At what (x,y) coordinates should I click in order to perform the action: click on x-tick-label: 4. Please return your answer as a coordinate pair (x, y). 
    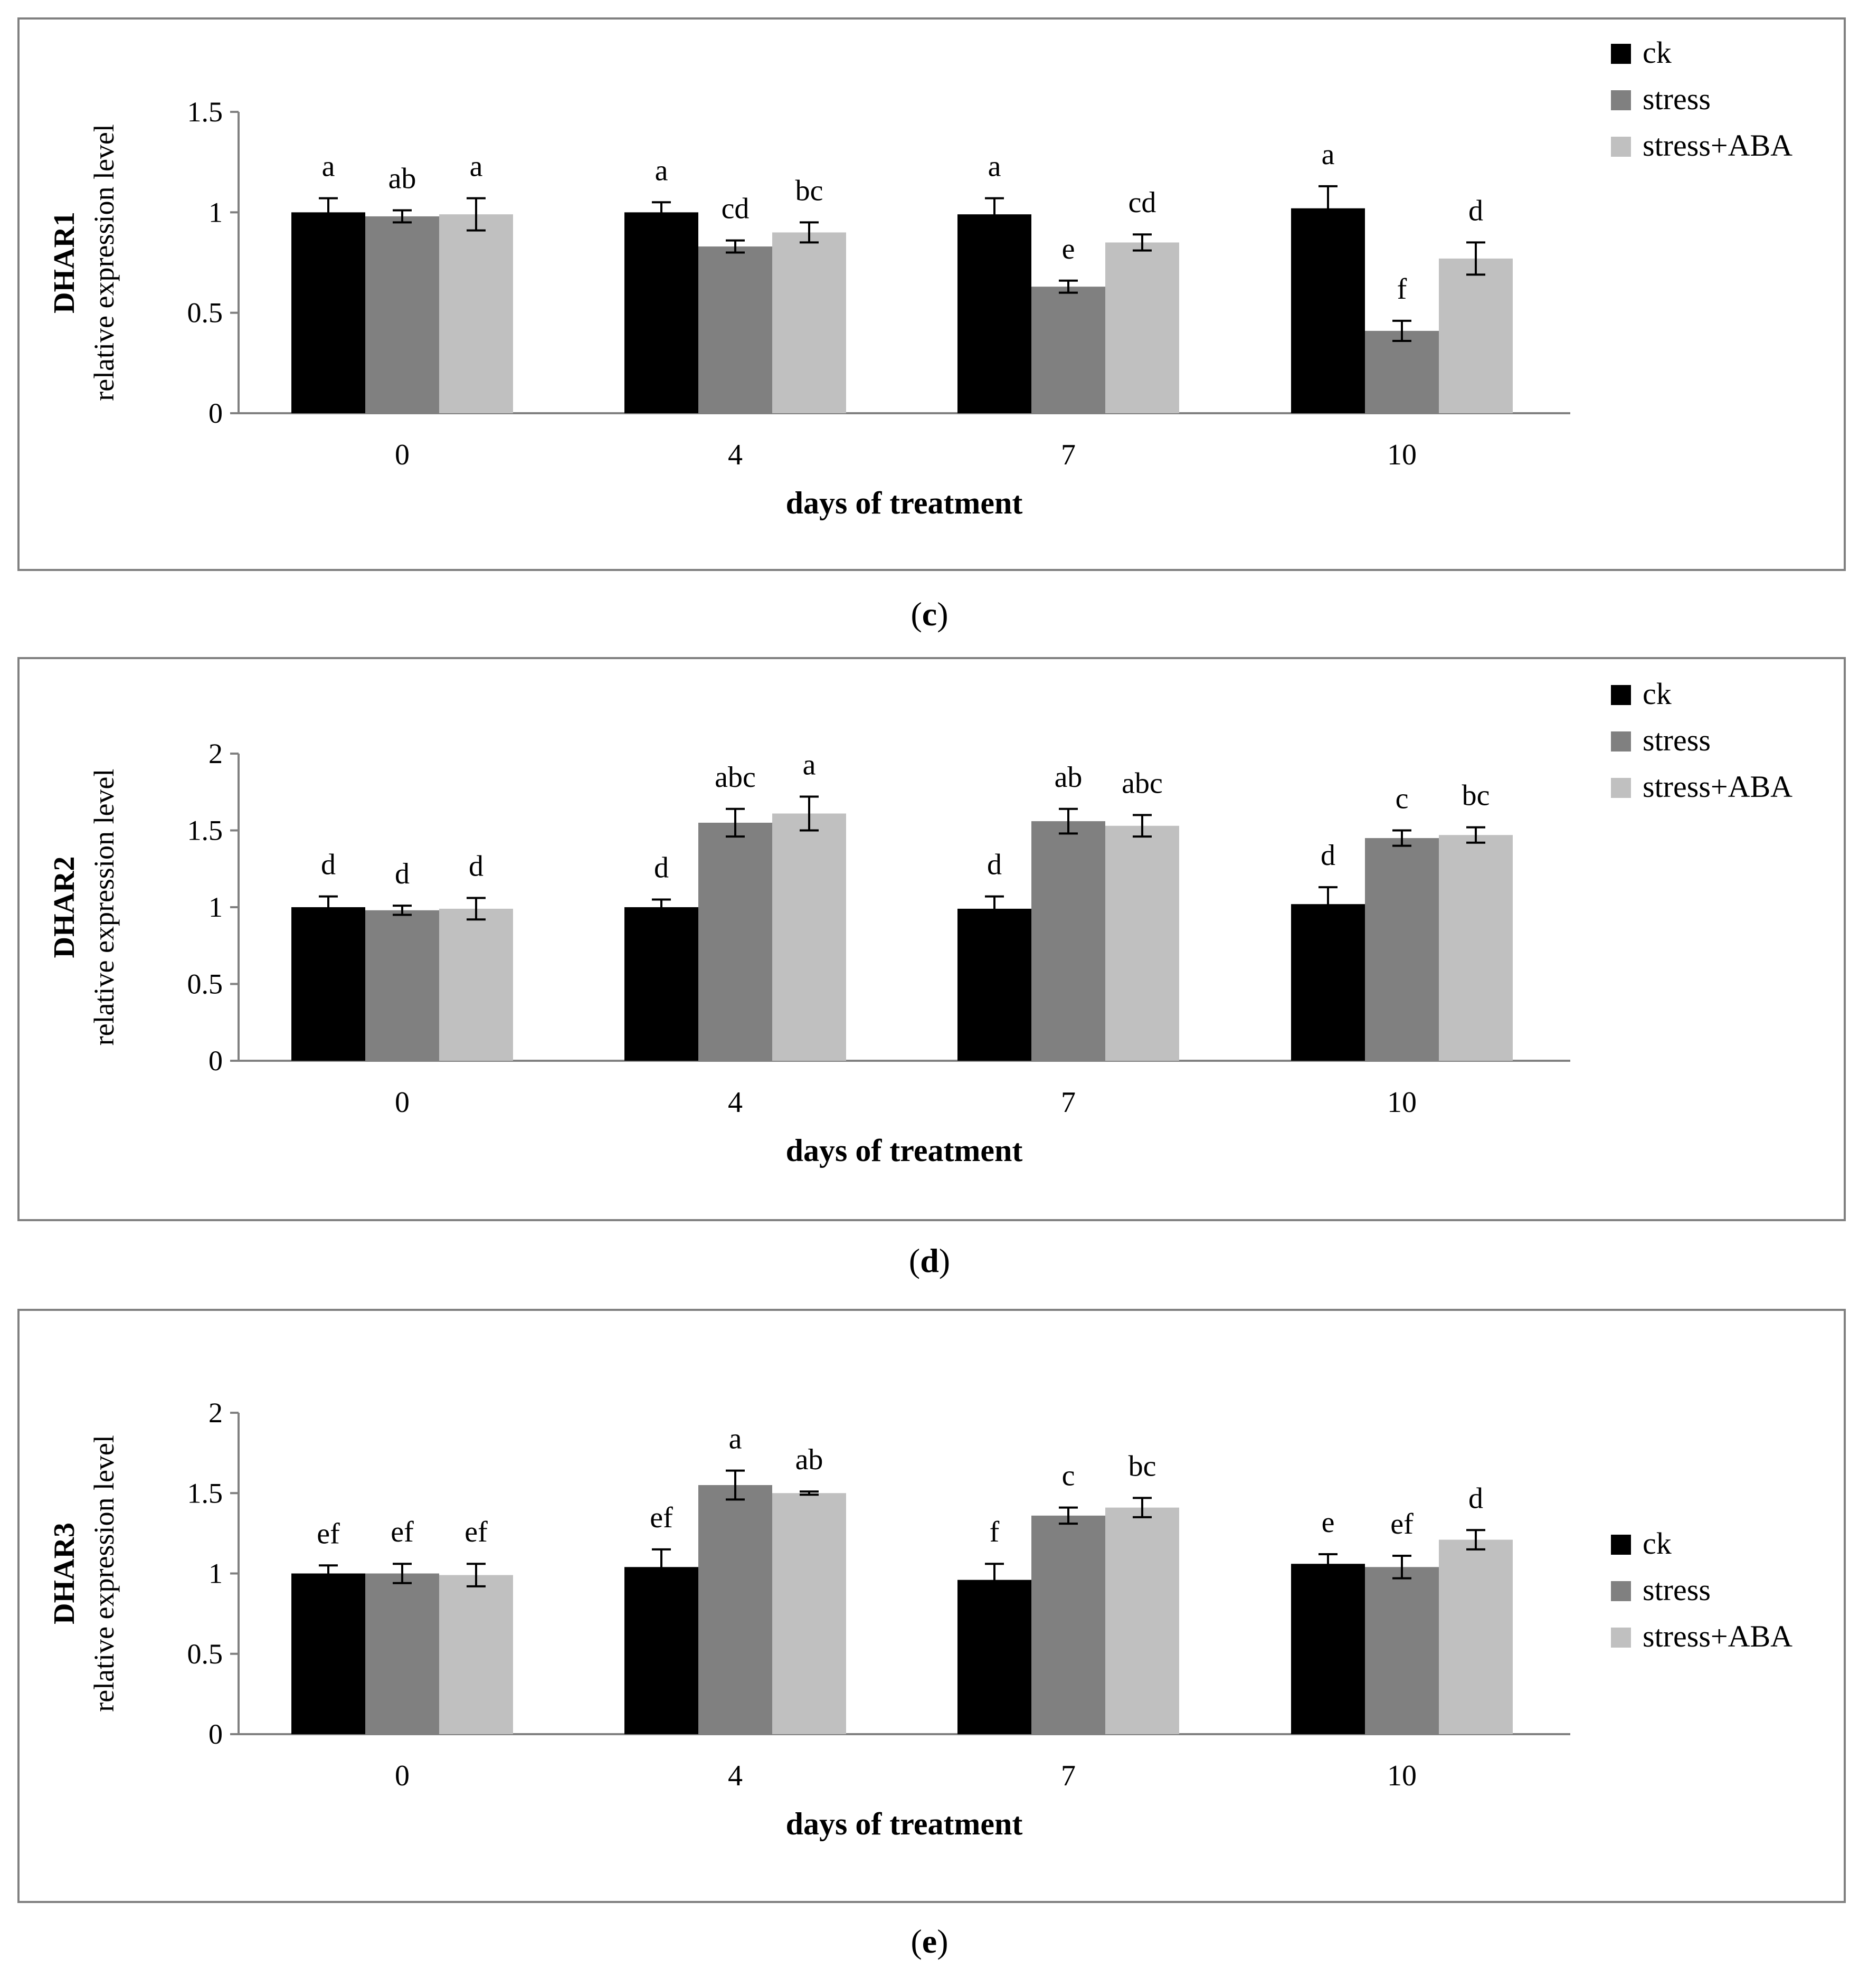
    Looking at the image, I should click on (735, 455).